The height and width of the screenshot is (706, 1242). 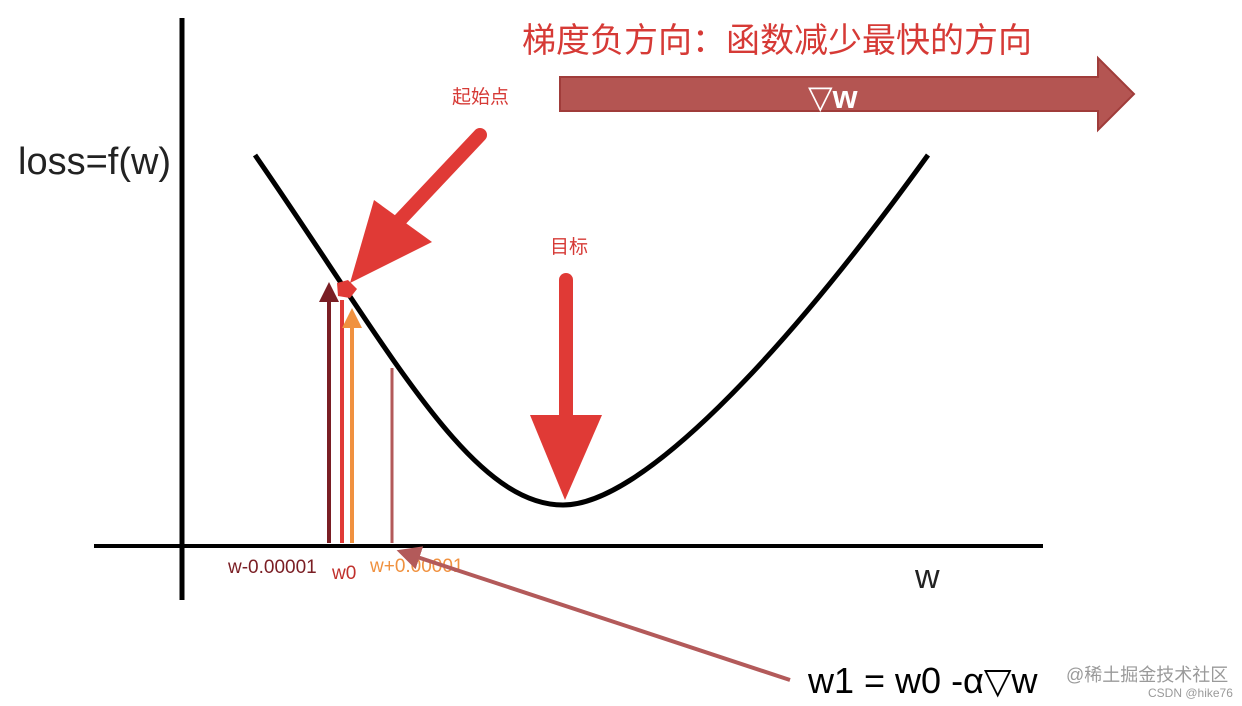 What do you see at coordinates (777, 41) in the screenshot?
I see `title-text: 梯度负方向：函数减少最快的方向` at bounding box center [777, 41].